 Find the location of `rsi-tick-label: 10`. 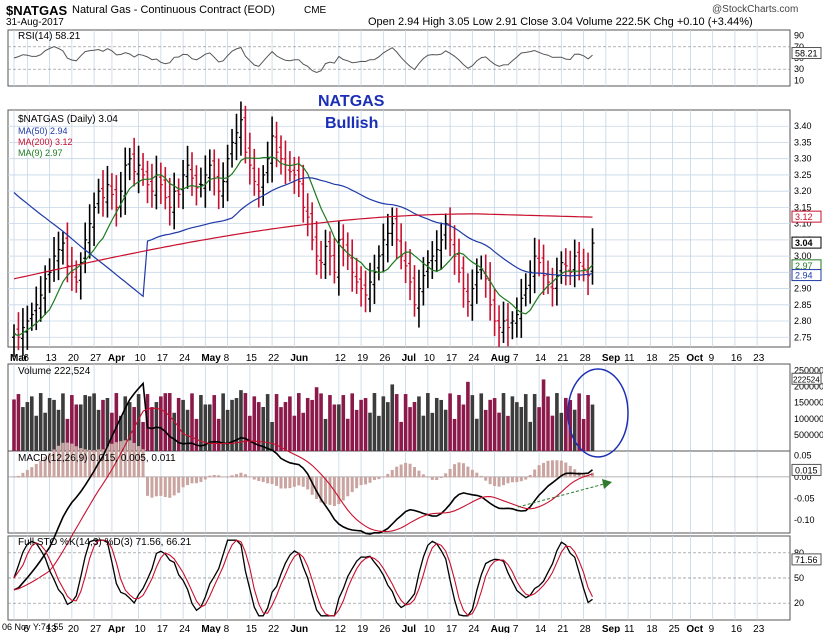

rsi-tick-label: 10 is located at coordinates (799, 80).